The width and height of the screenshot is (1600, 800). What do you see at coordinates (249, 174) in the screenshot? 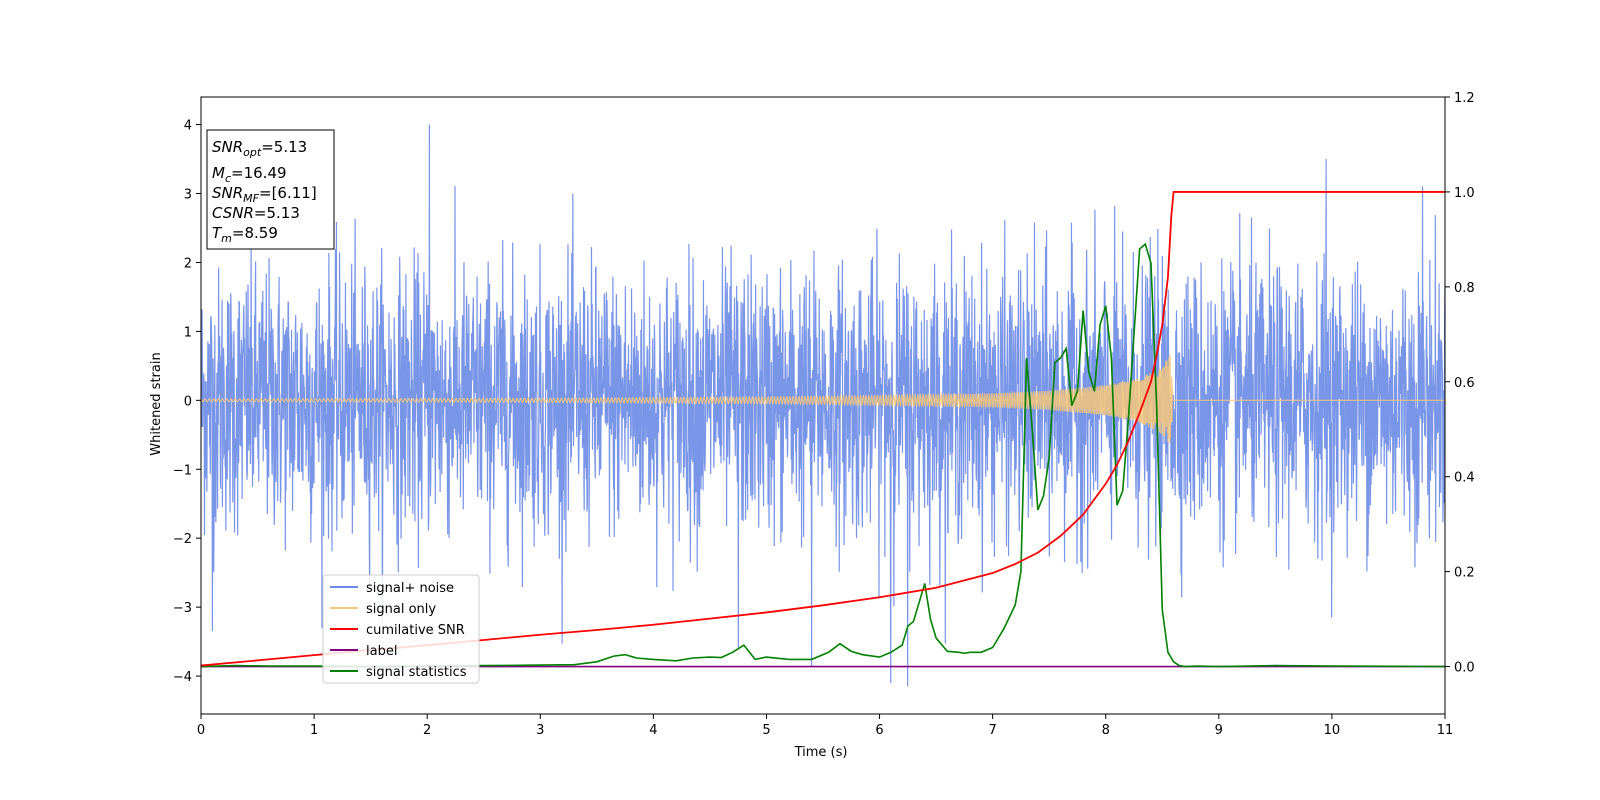
I see `info-mc: Mc=16.49` at bounding box center [249, 174].